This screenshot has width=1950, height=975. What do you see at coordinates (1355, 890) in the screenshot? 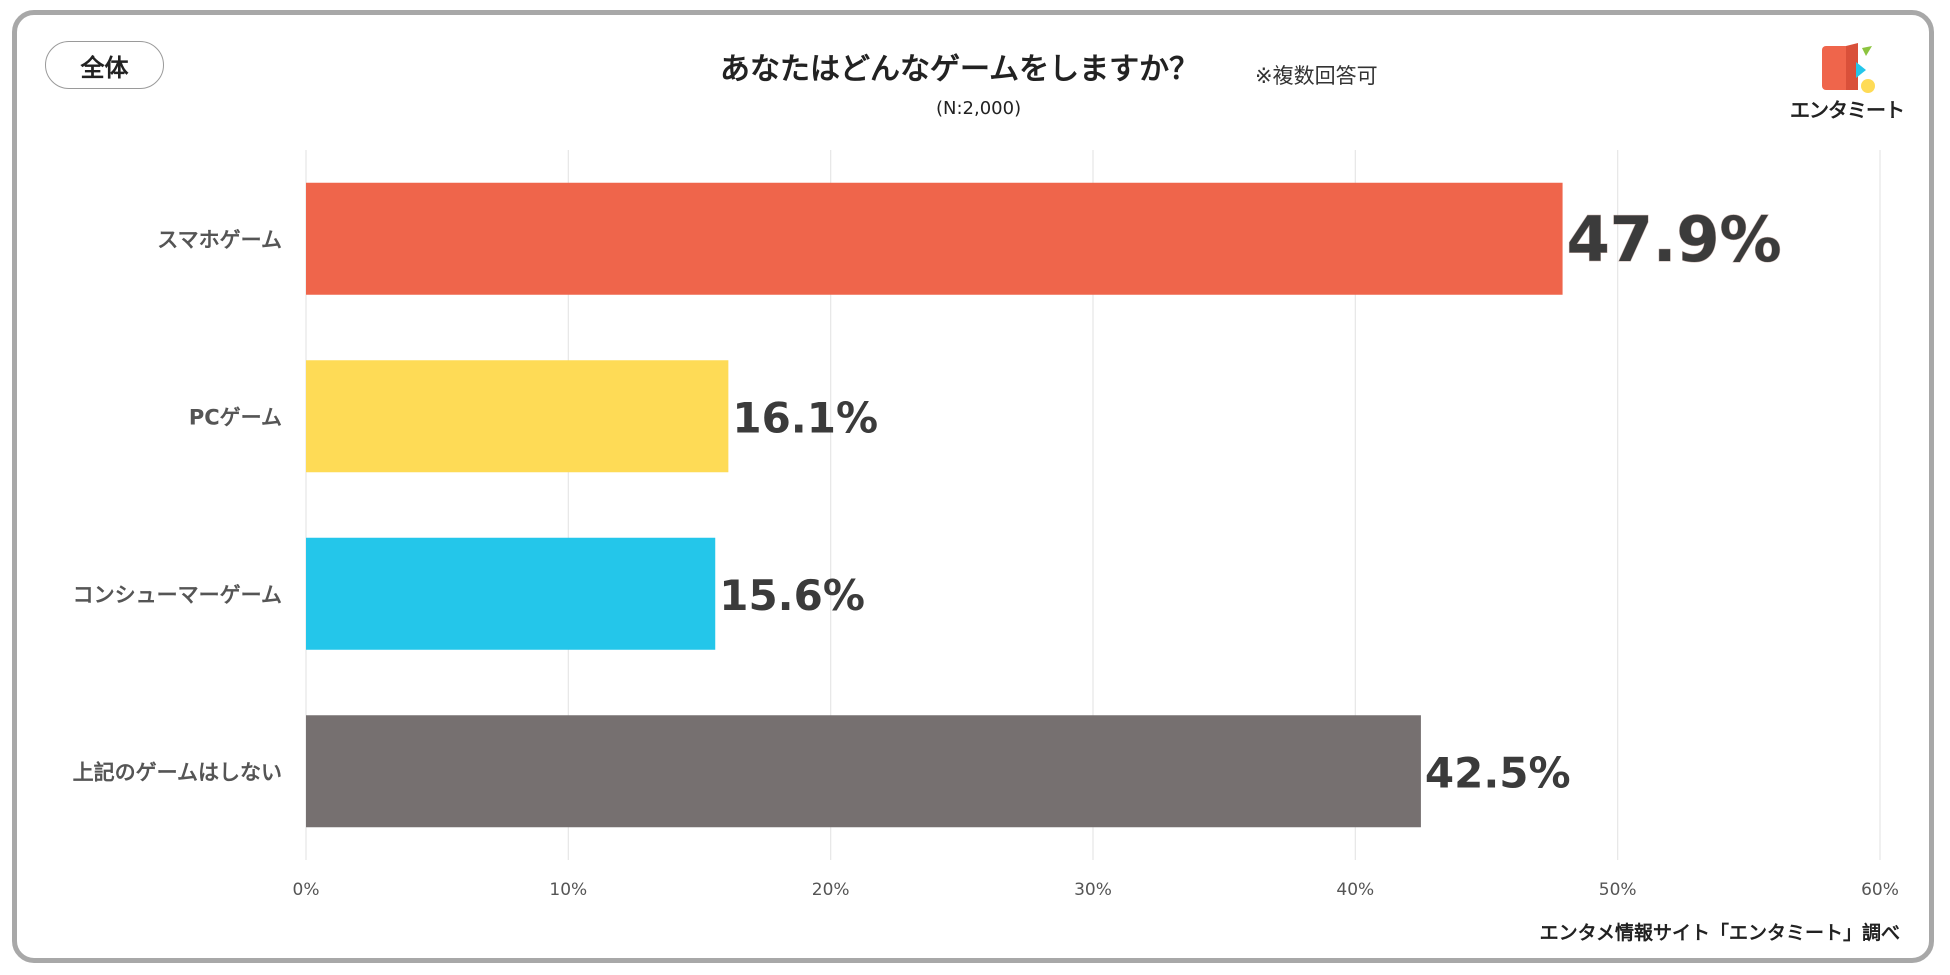
I see `x-tick-label: 40%` at bounding box center [1355, 890].